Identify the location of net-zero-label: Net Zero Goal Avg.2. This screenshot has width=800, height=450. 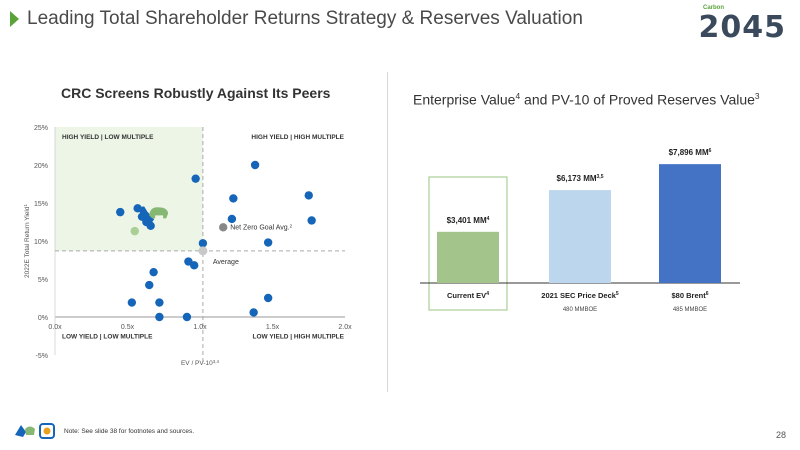
(261, 227).